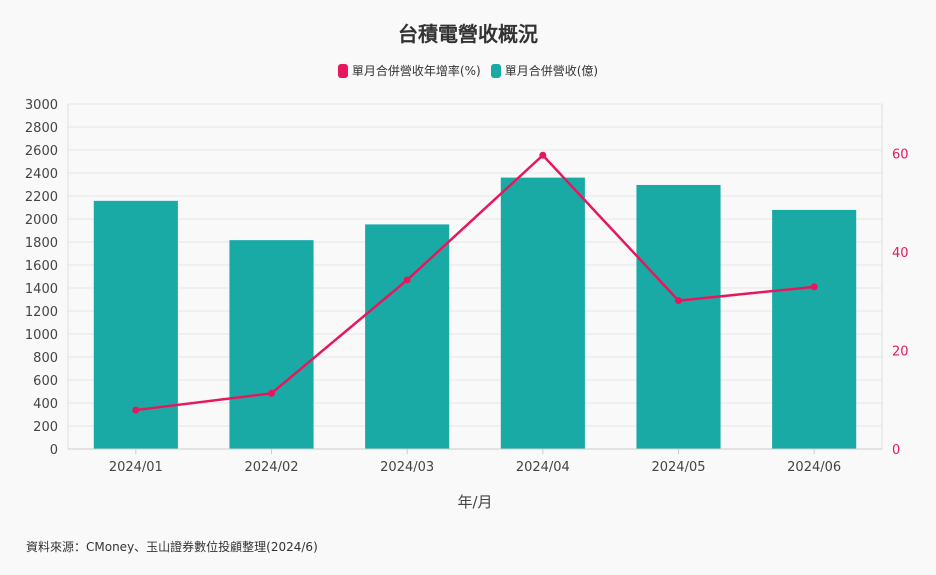 The height and width of the screenshot is (575, 936). Describe the element at coordinates (41, 197) in the screenshot. I see `y-tick-label: 2200` at that location.